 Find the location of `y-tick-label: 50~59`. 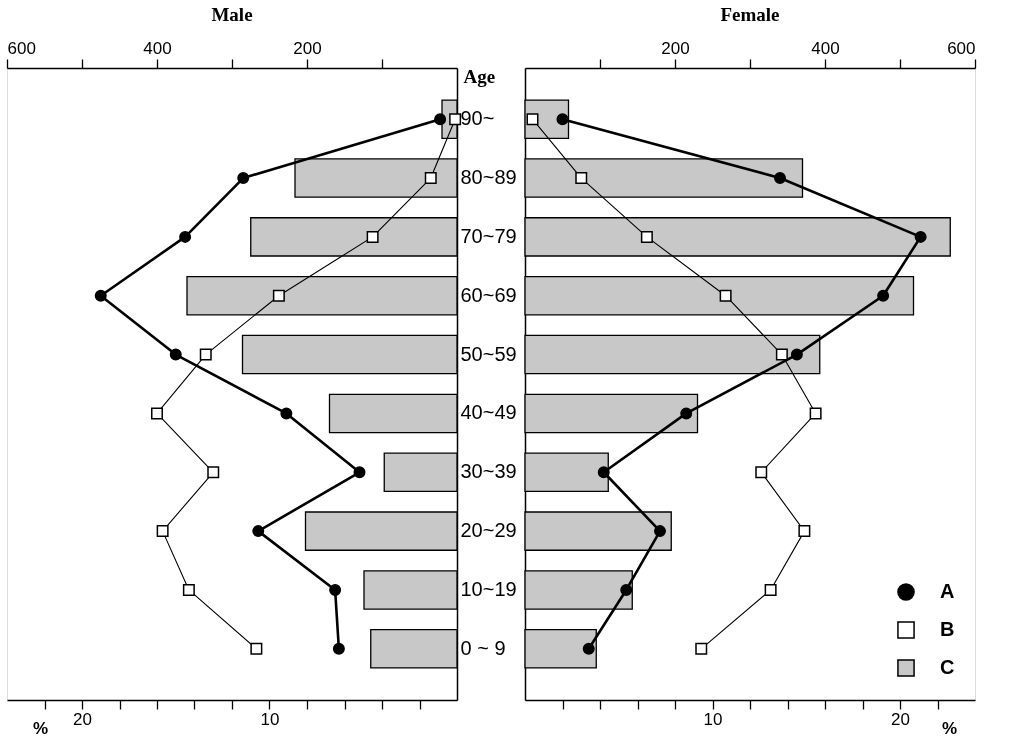

y-tick-label: 50~59 is located at coordinates (488, 353).